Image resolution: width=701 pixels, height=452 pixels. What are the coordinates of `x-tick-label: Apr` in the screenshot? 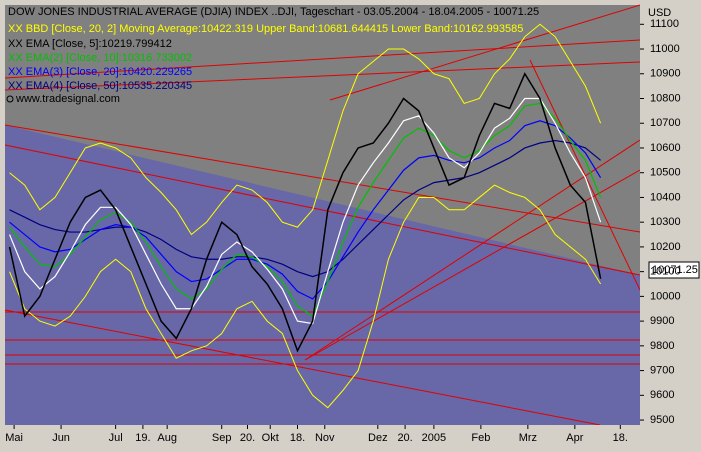 It's located at (574, 438).